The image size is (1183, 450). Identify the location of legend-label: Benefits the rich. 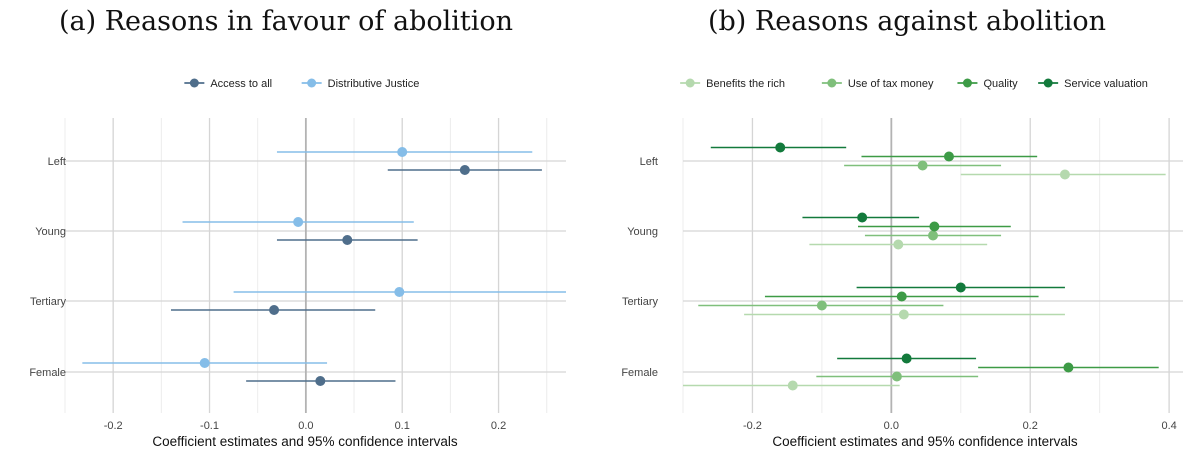
(745, 84).